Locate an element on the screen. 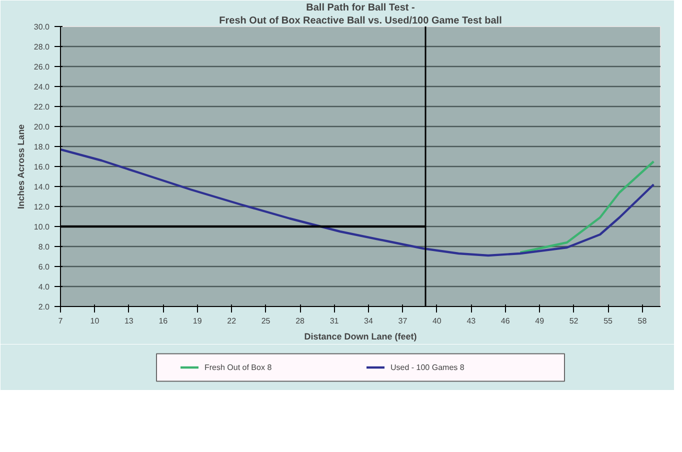 The width and height of the screenshot is (682, 452). line-series is located at coordinates (587, 207).